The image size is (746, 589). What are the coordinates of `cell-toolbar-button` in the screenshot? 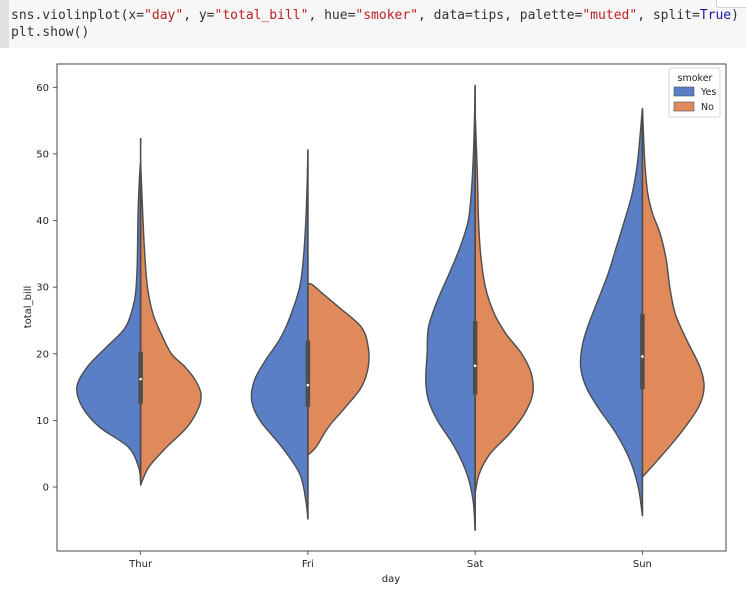 It's located at (731, 4).